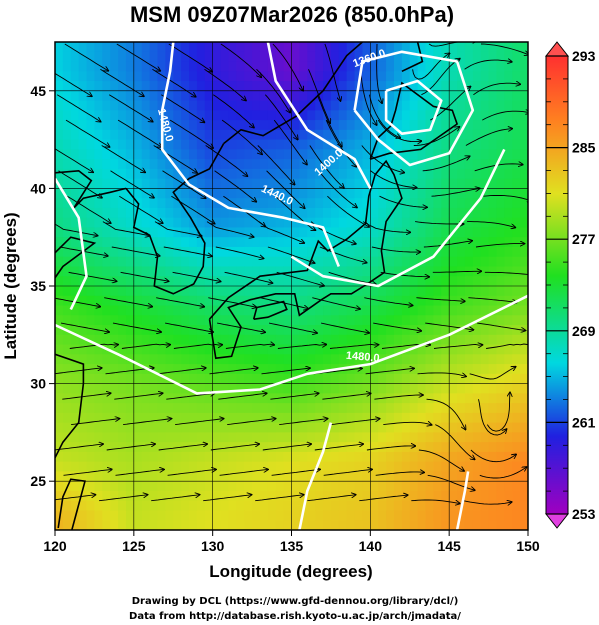  Describe the element at coordinates (584, 239) in the screenshot. I see `colorbar-tick-label: 277` at that location.